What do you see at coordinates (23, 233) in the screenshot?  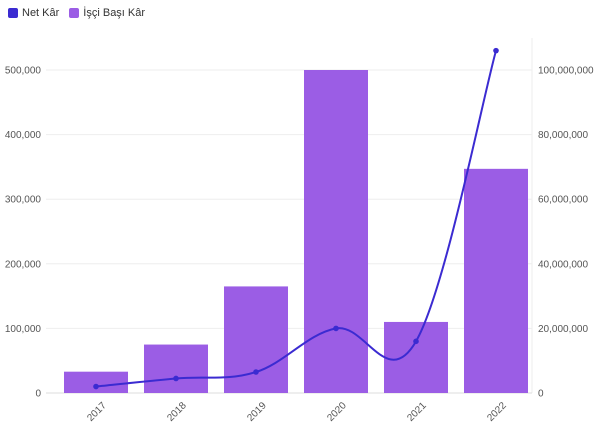 I see `left-y-axis: 0 100,000 200,000 300,000 400,000 500,000` at bounding box center [23, 233].